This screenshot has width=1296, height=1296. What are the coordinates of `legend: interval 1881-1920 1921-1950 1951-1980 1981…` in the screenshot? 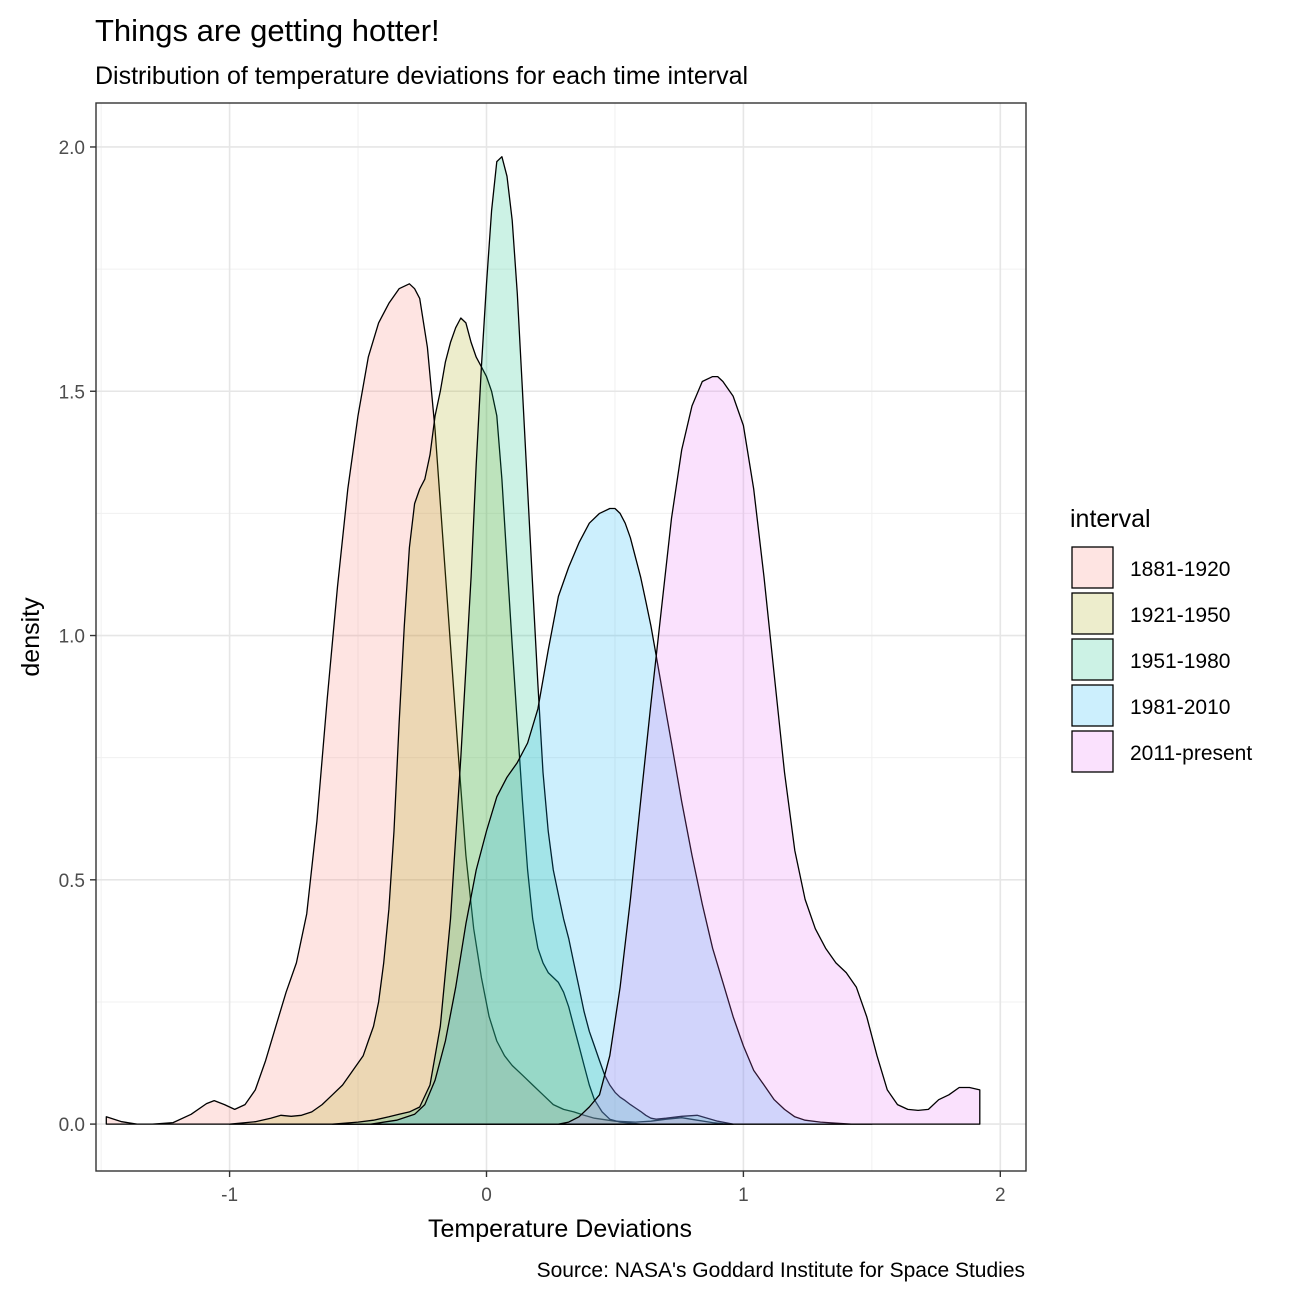 It's located at (1161, 639).